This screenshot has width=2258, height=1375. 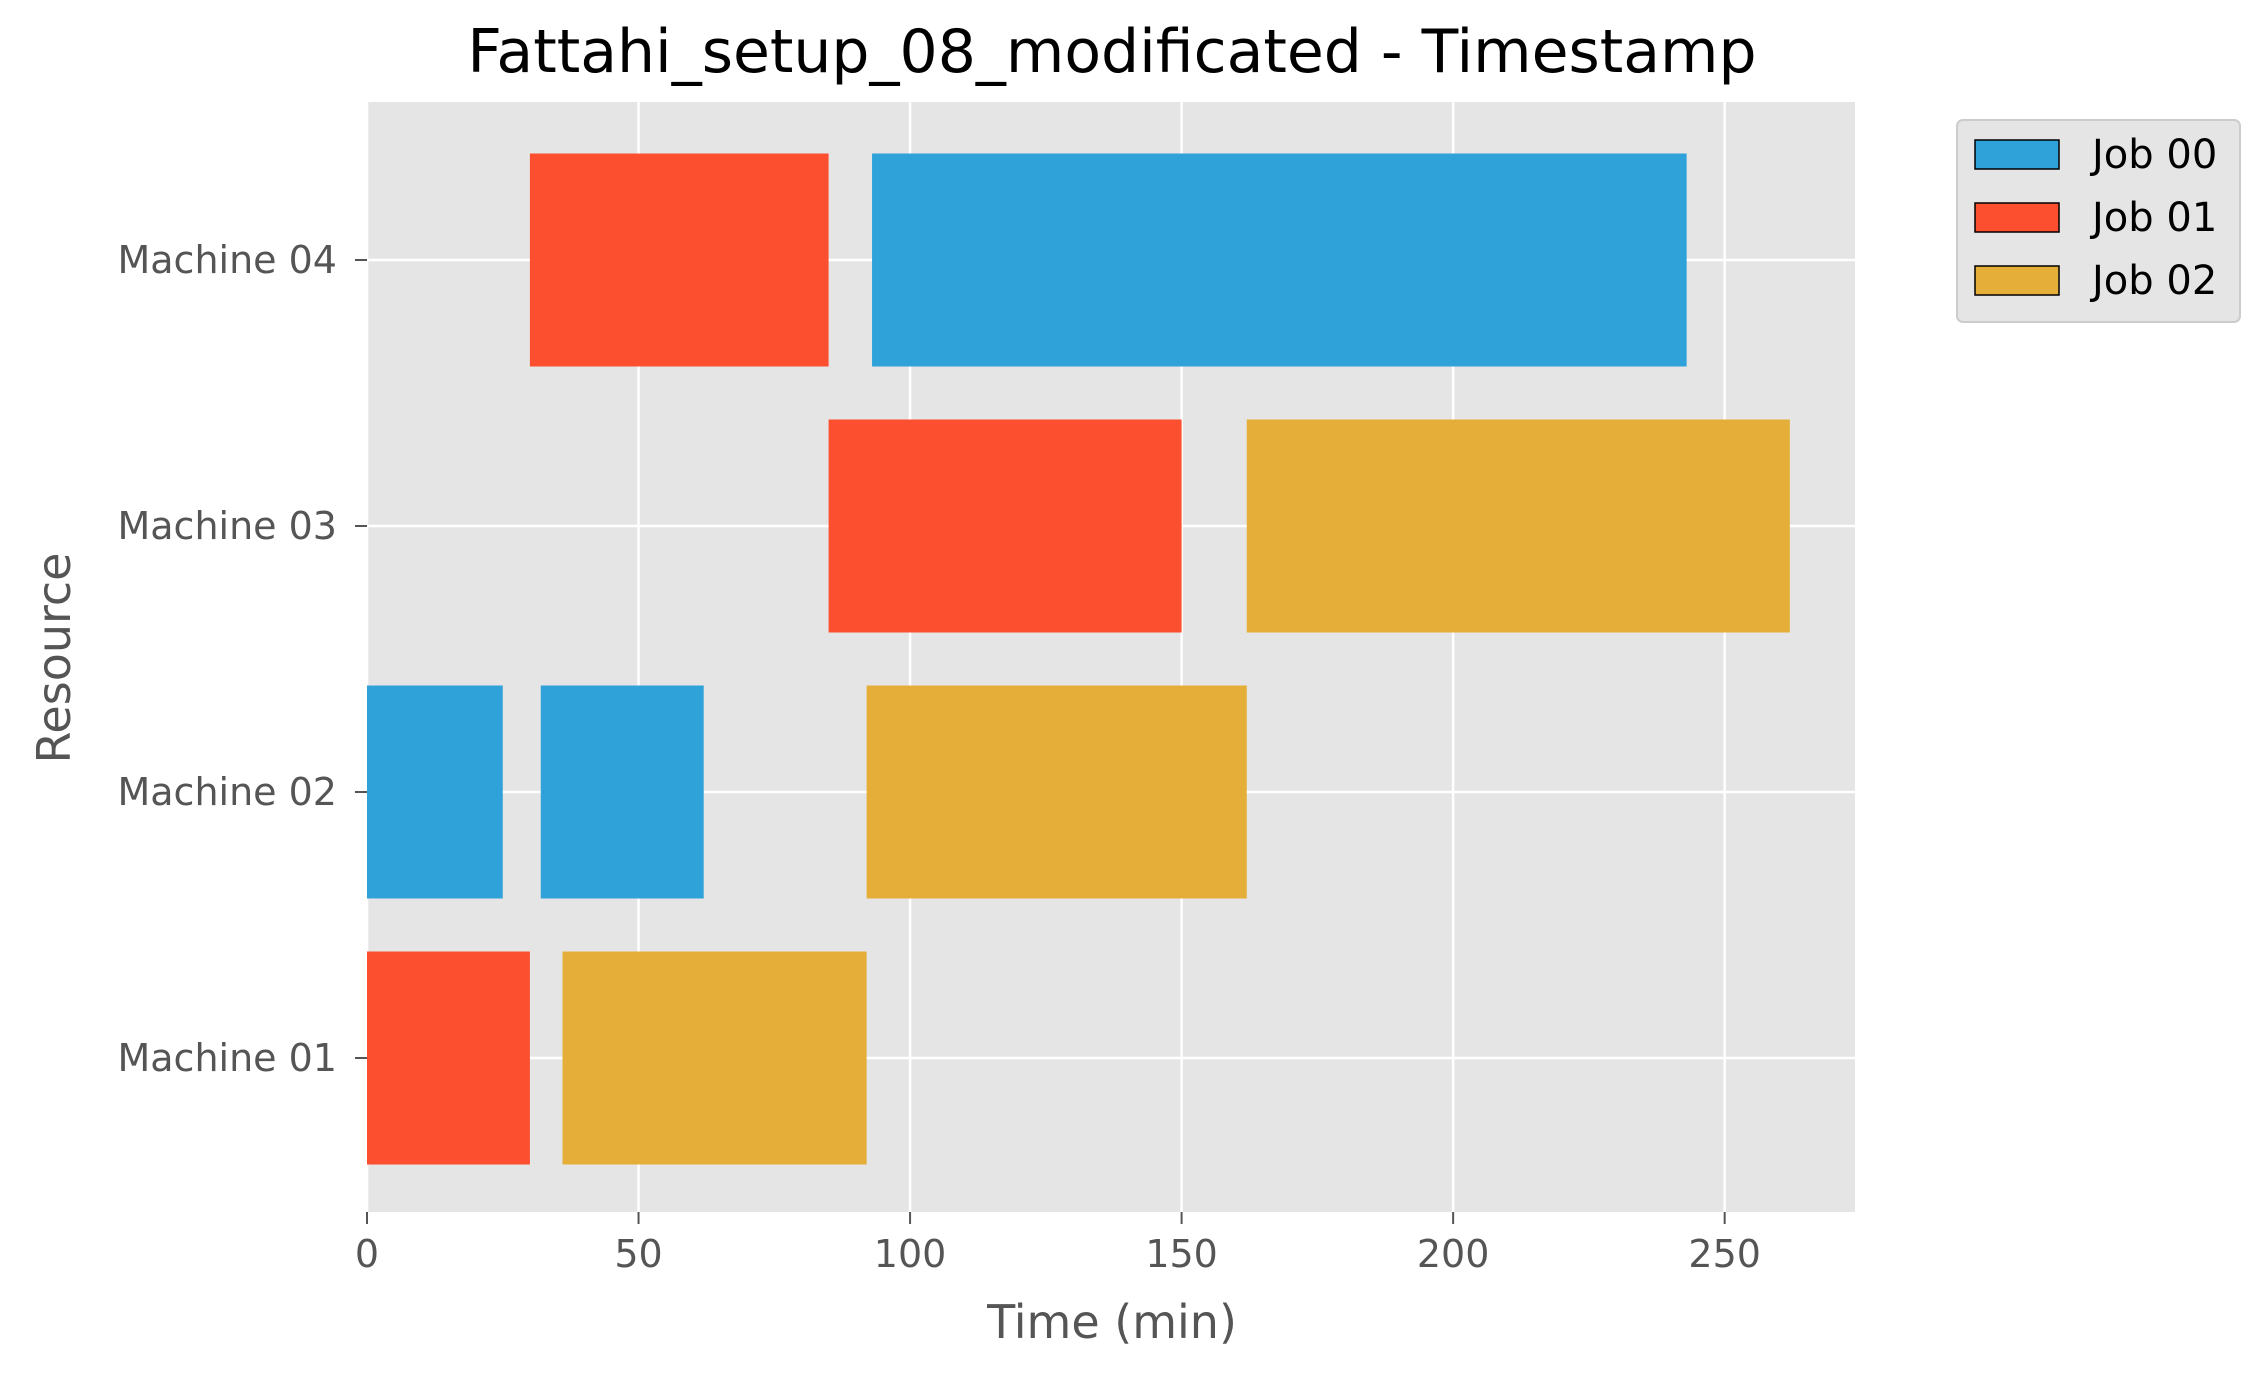 I want to click on x-axis: 0 50 100 150 200 250, so click(x=1058, y=1244).